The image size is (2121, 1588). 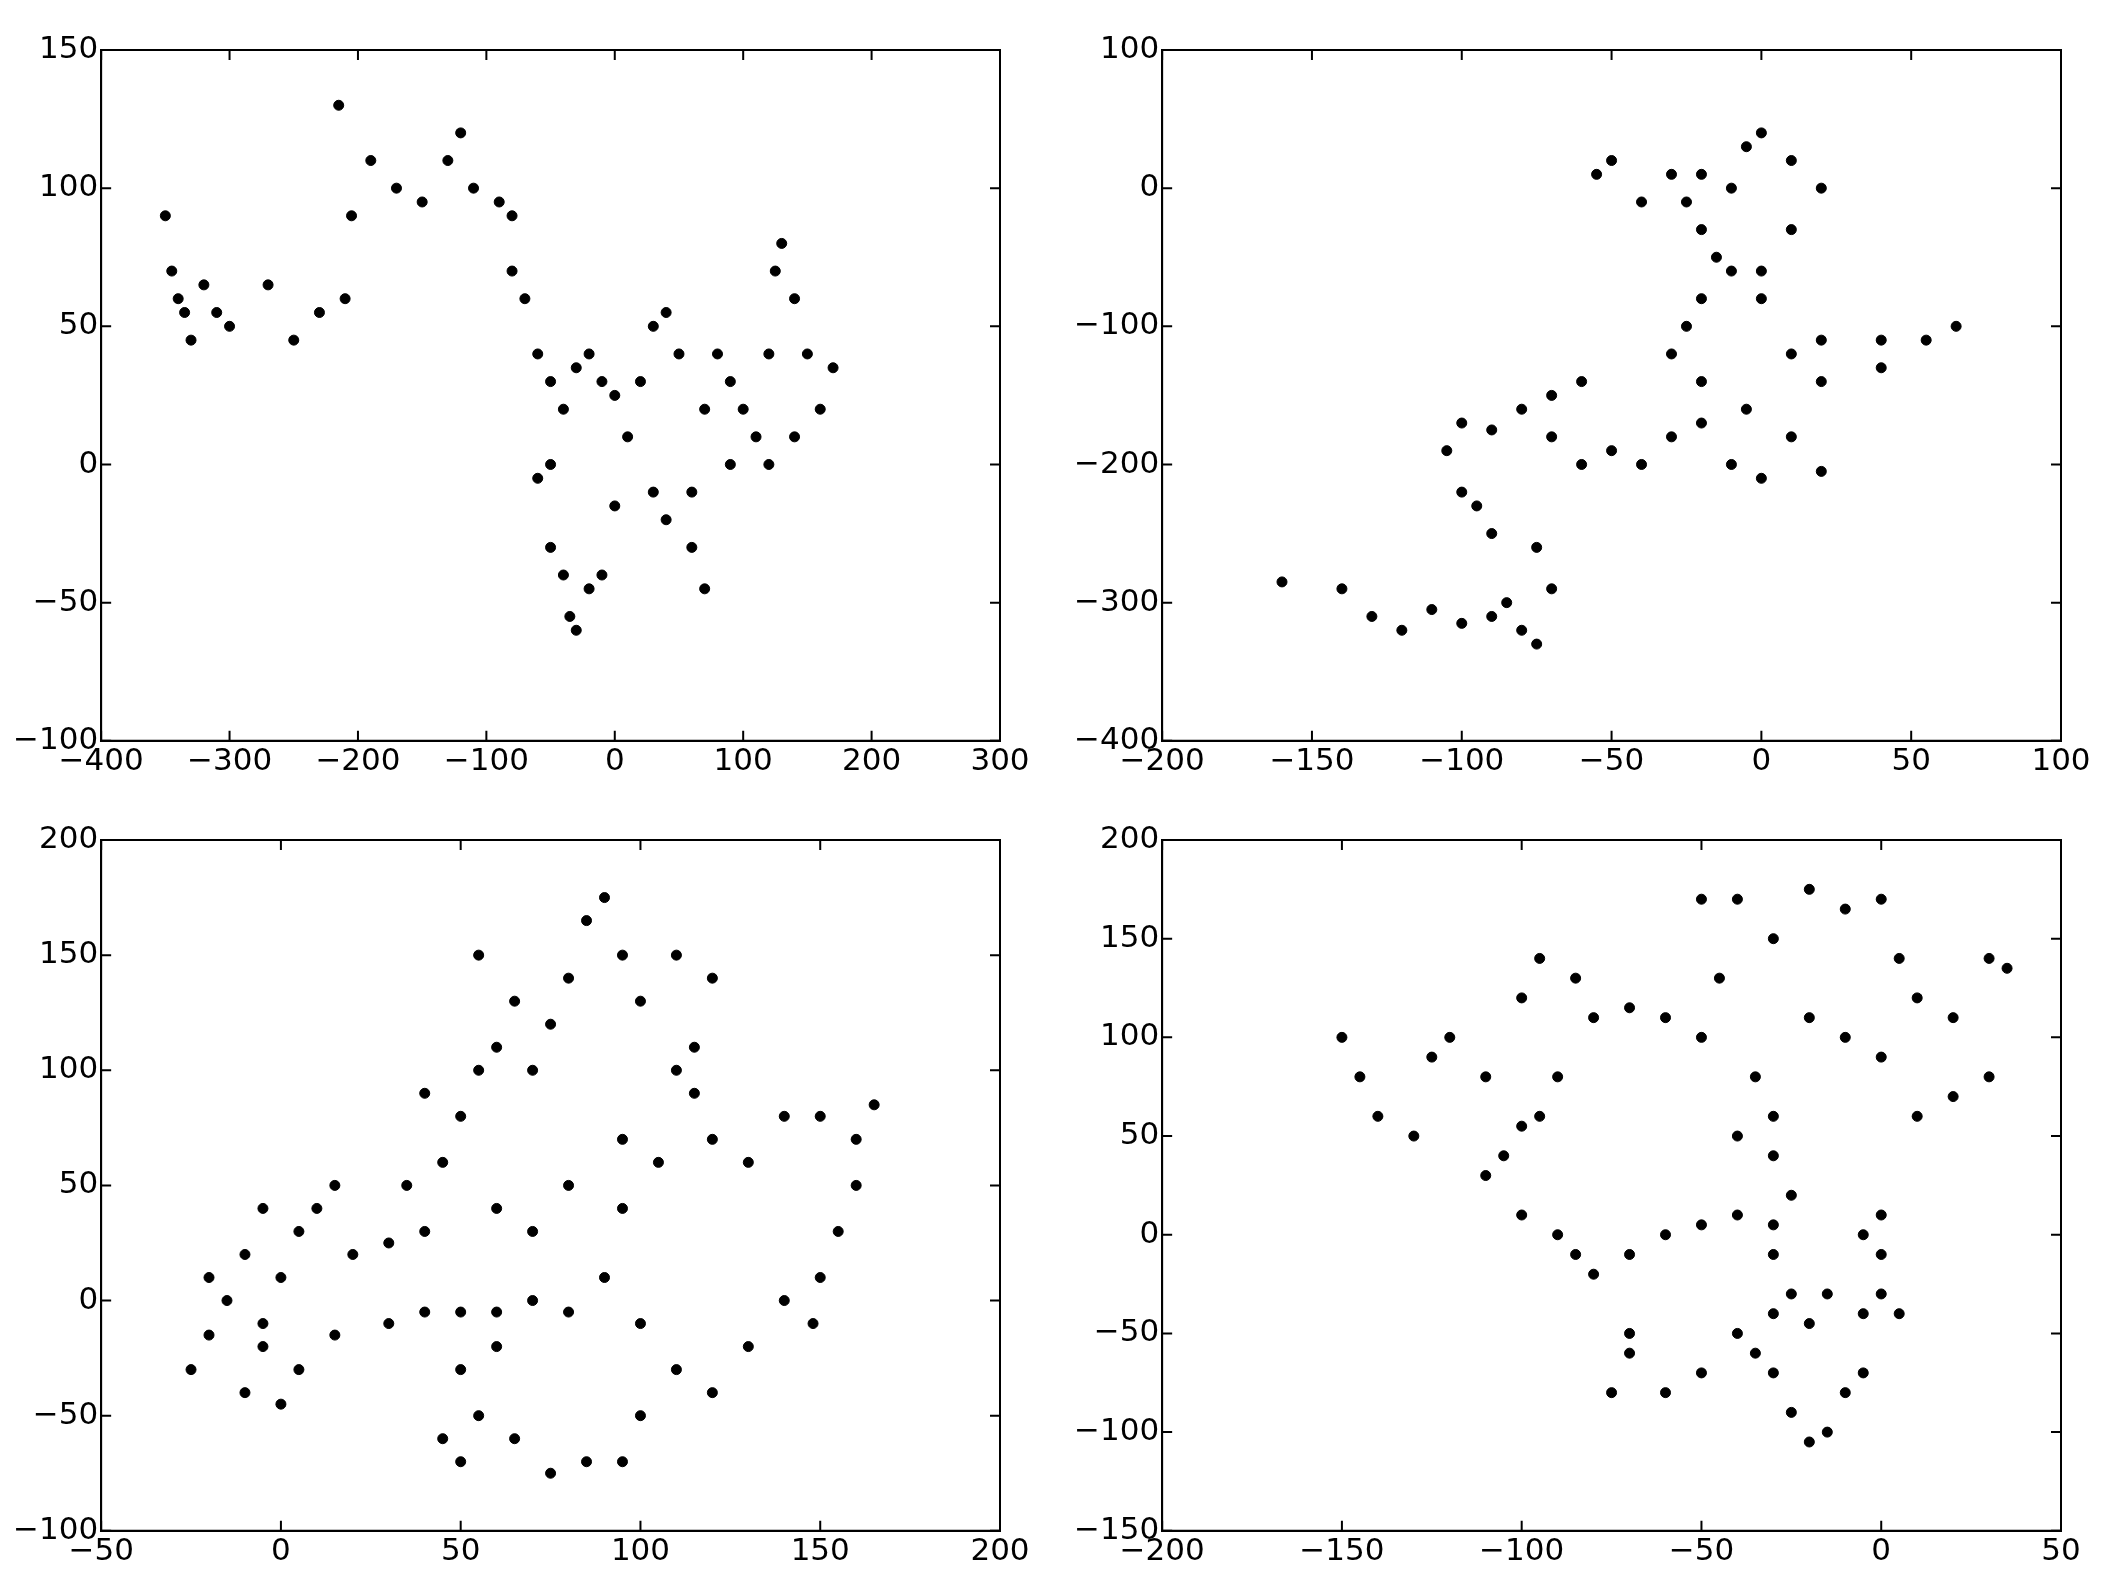 I want to click on x-tick-label: 150, so click(x=820, y=1549).